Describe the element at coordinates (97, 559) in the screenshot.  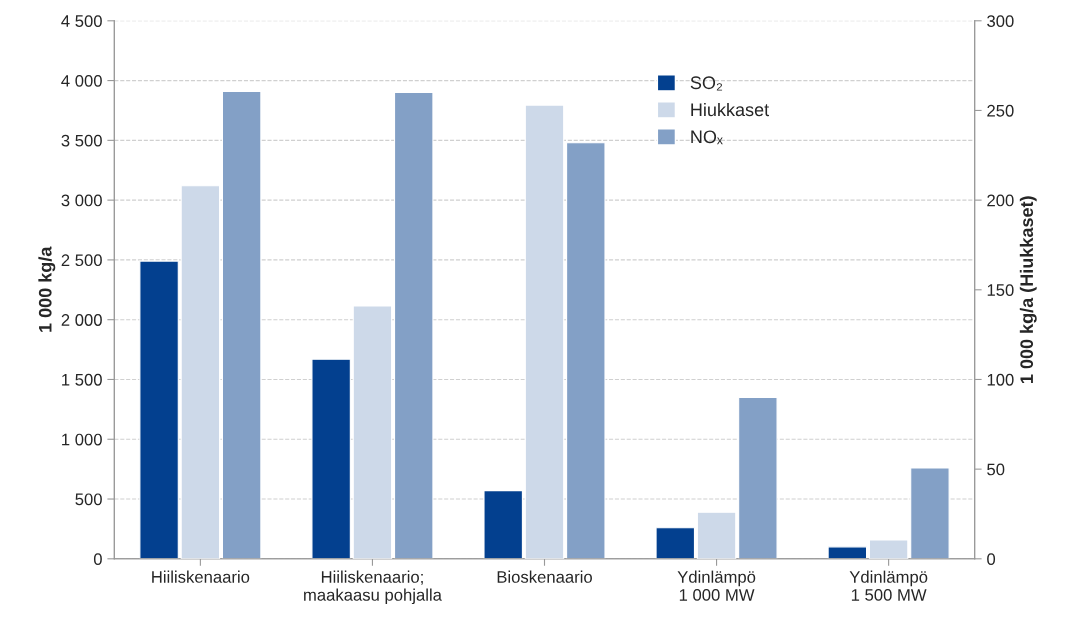
I see `y-tick-label: 0` at that location.